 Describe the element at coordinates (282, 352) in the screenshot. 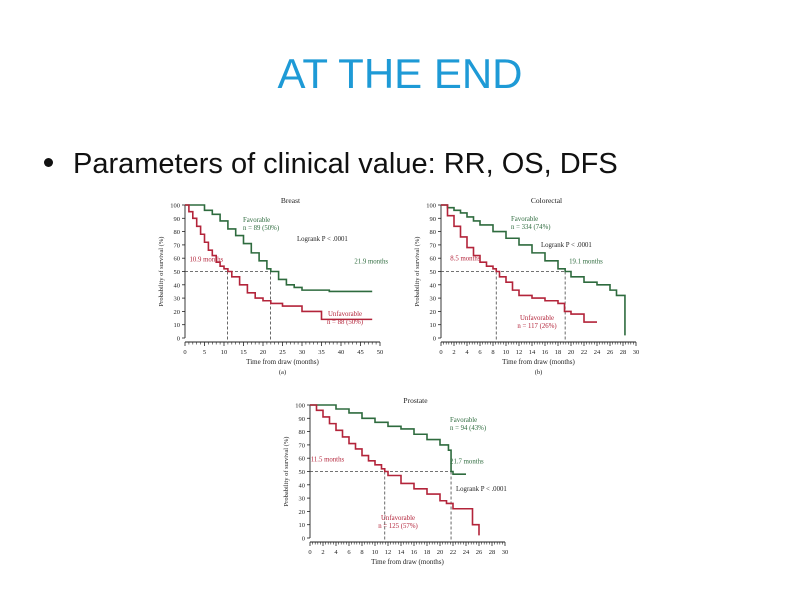

I see `x-tick-label: 25` at that location.